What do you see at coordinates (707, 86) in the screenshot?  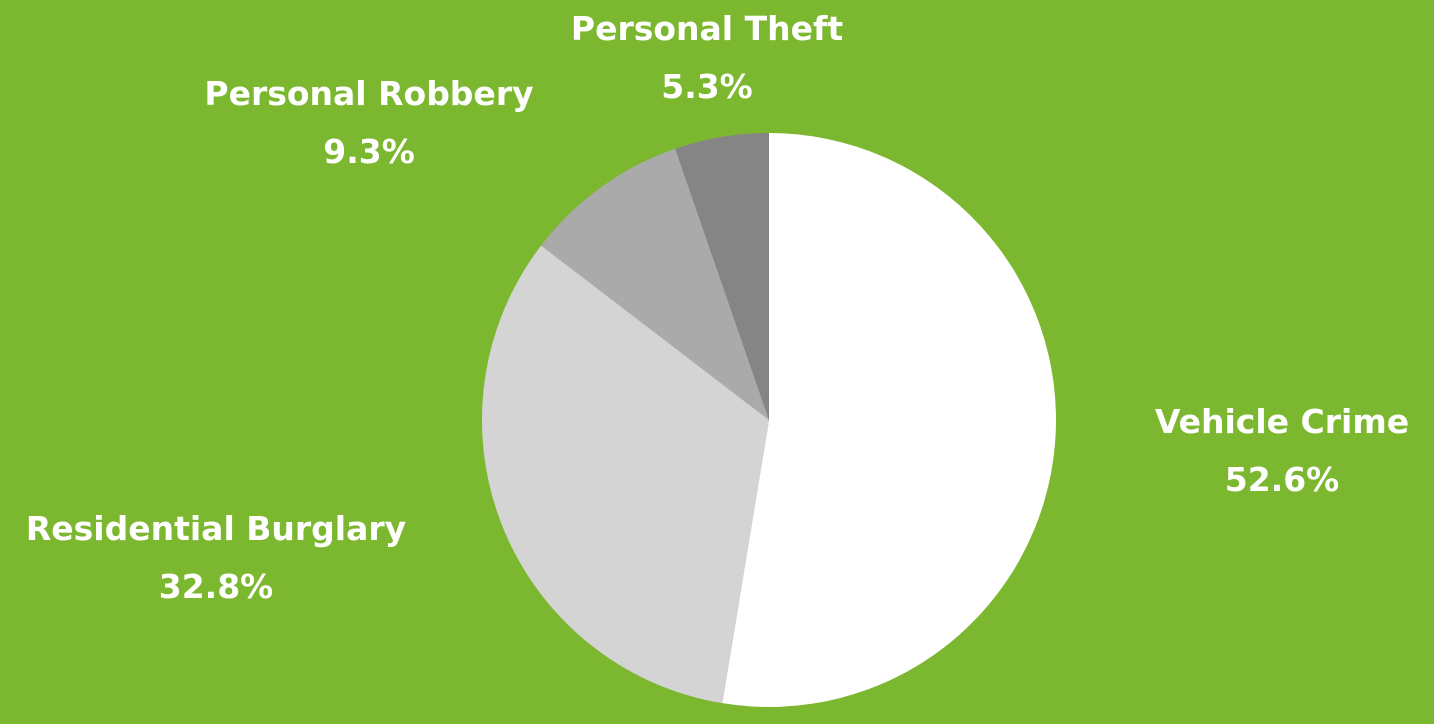 I see `slice-value-personal-theft: 5.3%` at bounding box center [707, 86].